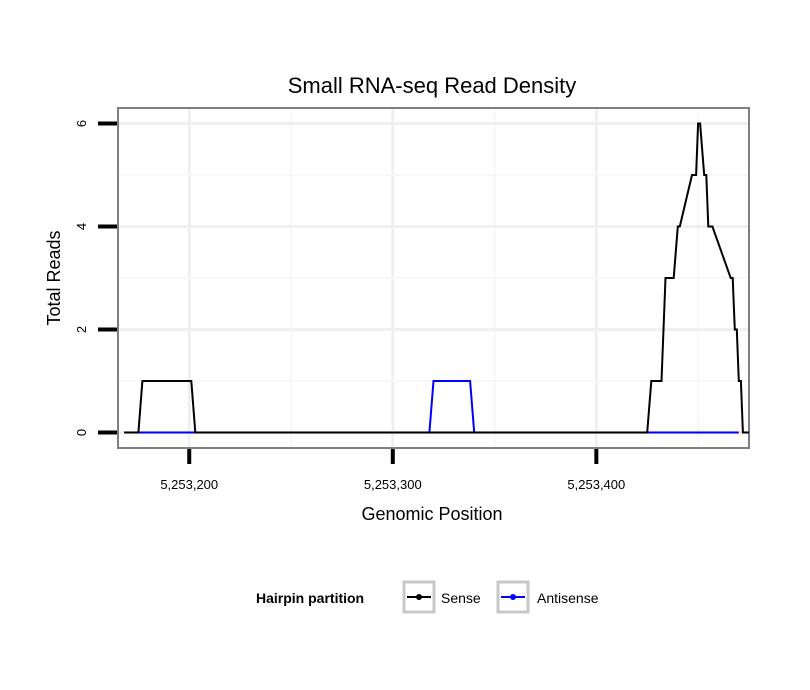  I want to click on y-axis-ticks: 0 2 4 6, so click(95, 278).